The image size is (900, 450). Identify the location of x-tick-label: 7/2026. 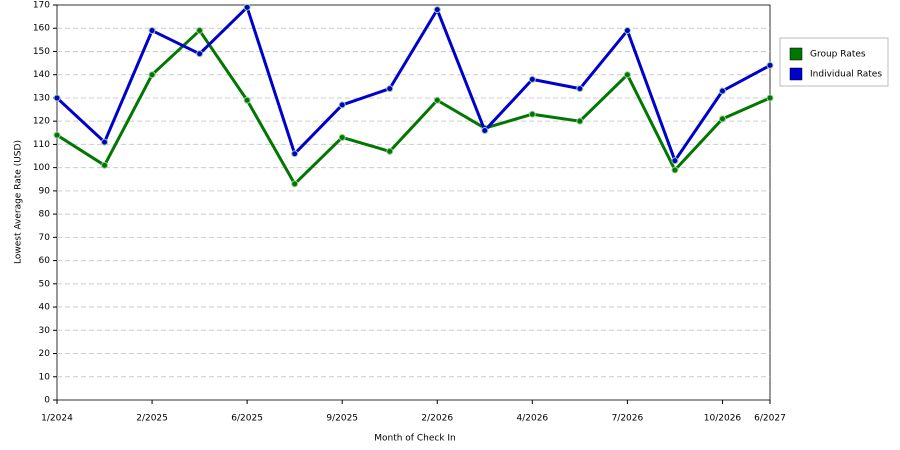
(628, 419).